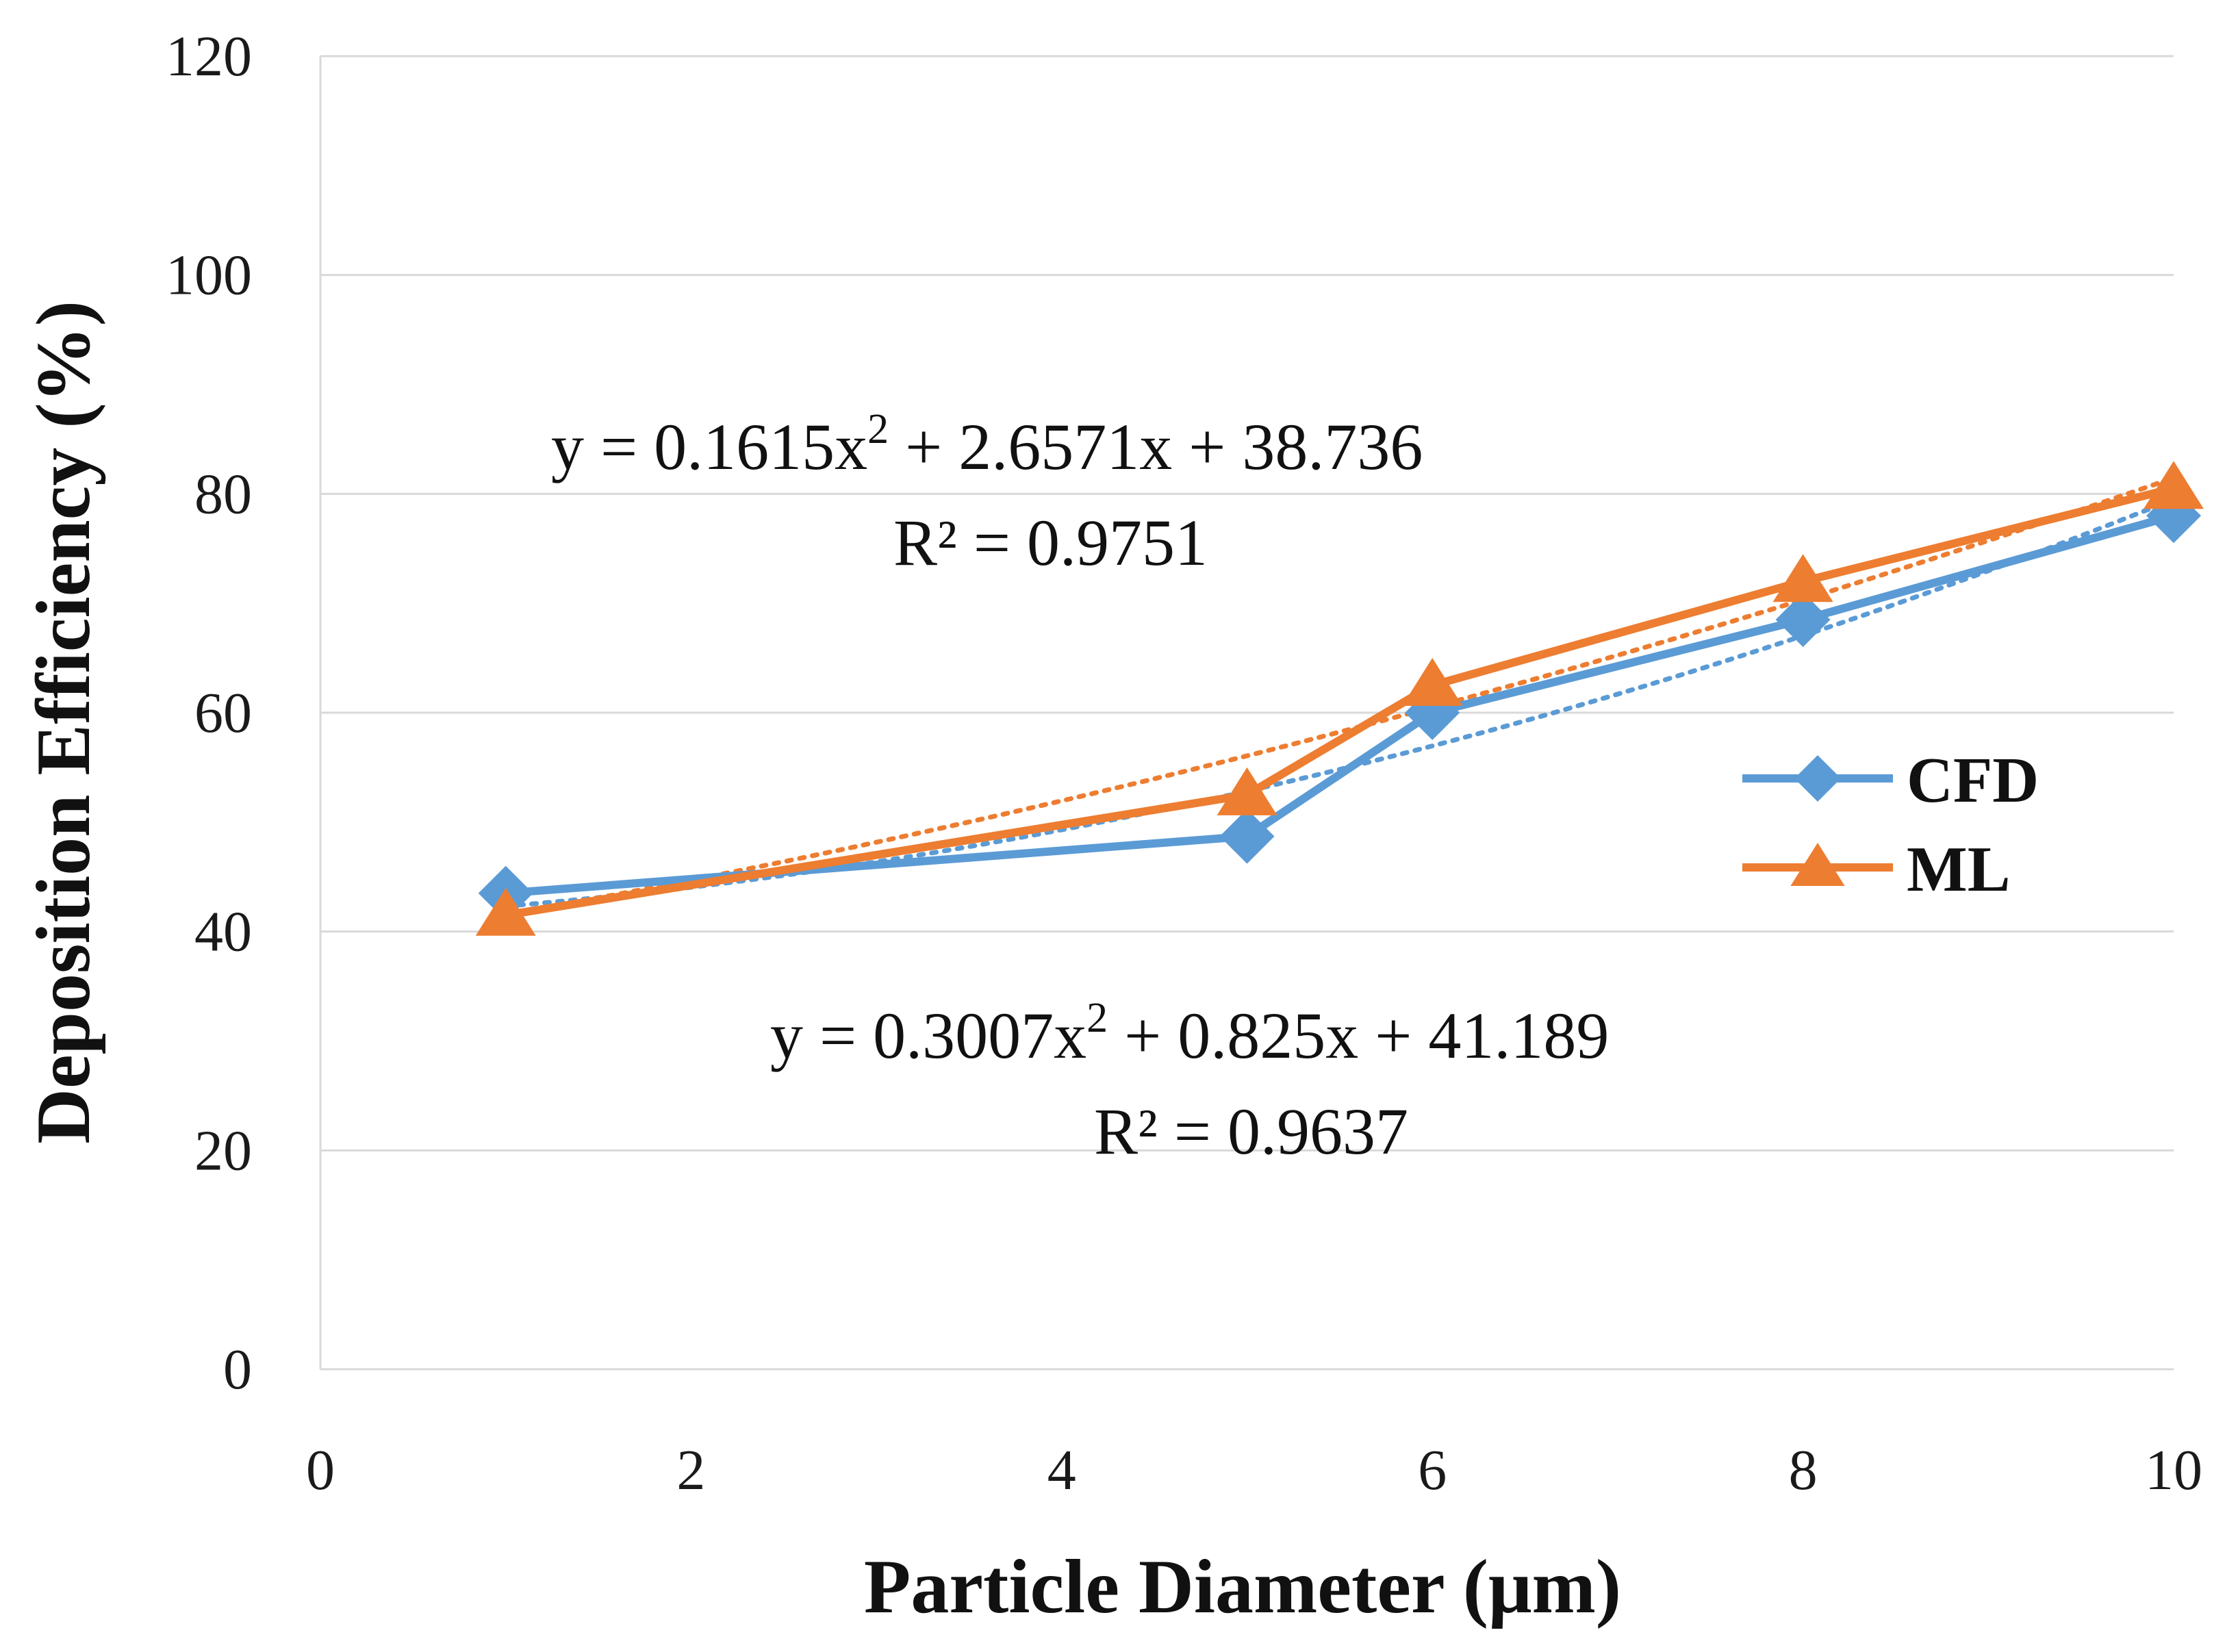  I want to click on x-tick-label: 0, so click(320, 1470).